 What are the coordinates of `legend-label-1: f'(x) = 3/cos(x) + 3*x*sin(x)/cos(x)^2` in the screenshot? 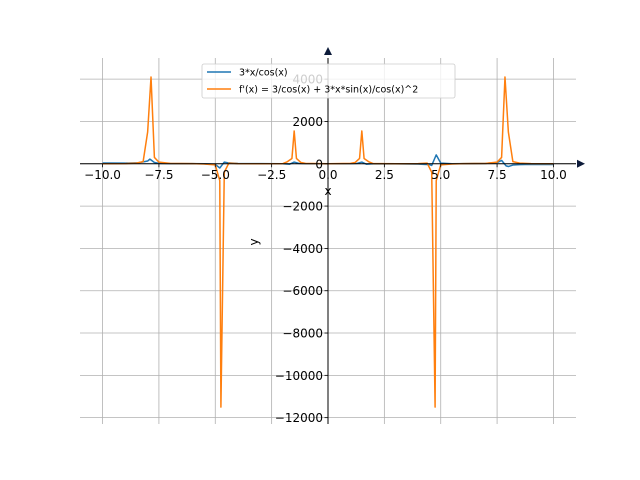 It's located at (328, 90).